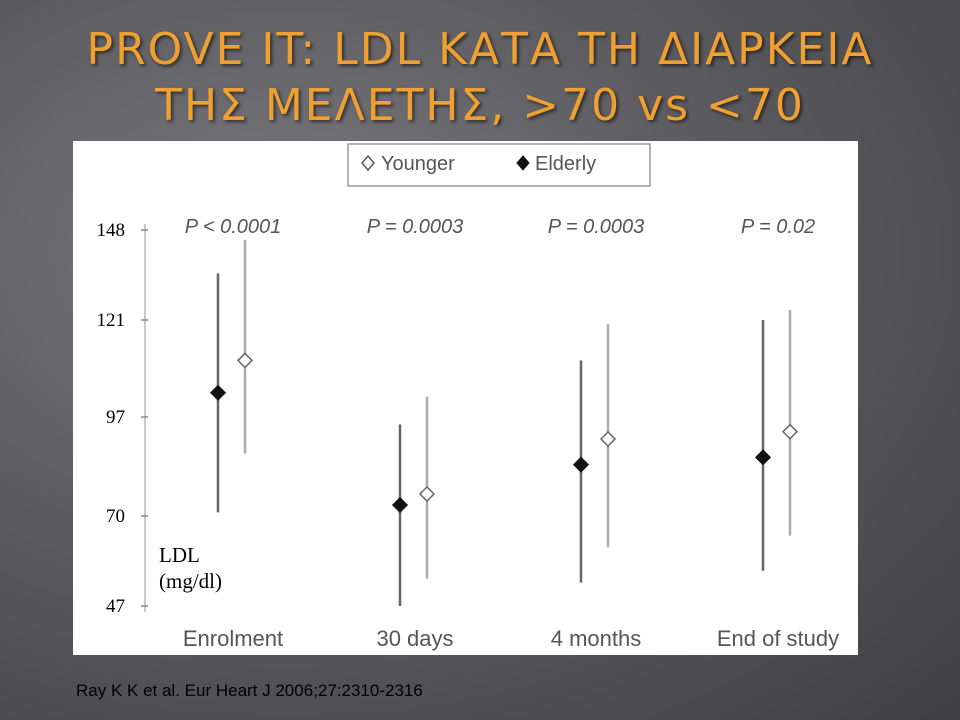  What do you see at coordinates (778, 638) in the screenshot?
I see `x-tick-label: End of study` at bounding box center [778, 638].